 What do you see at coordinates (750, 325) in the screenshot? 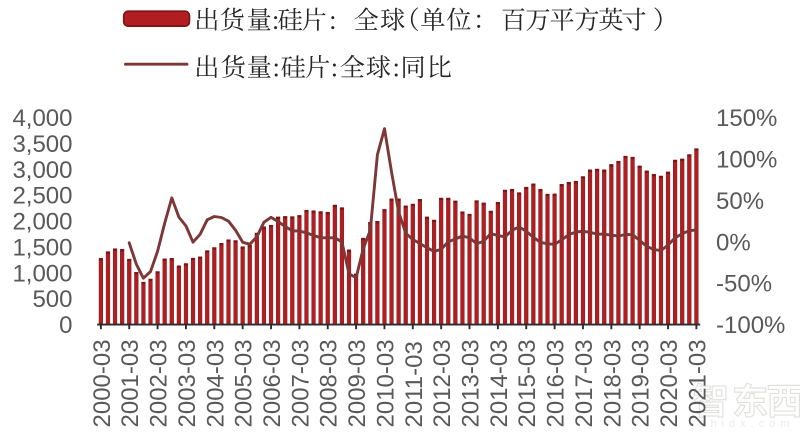
I see `svg-text: -100%` at bounding box center [750, 325].